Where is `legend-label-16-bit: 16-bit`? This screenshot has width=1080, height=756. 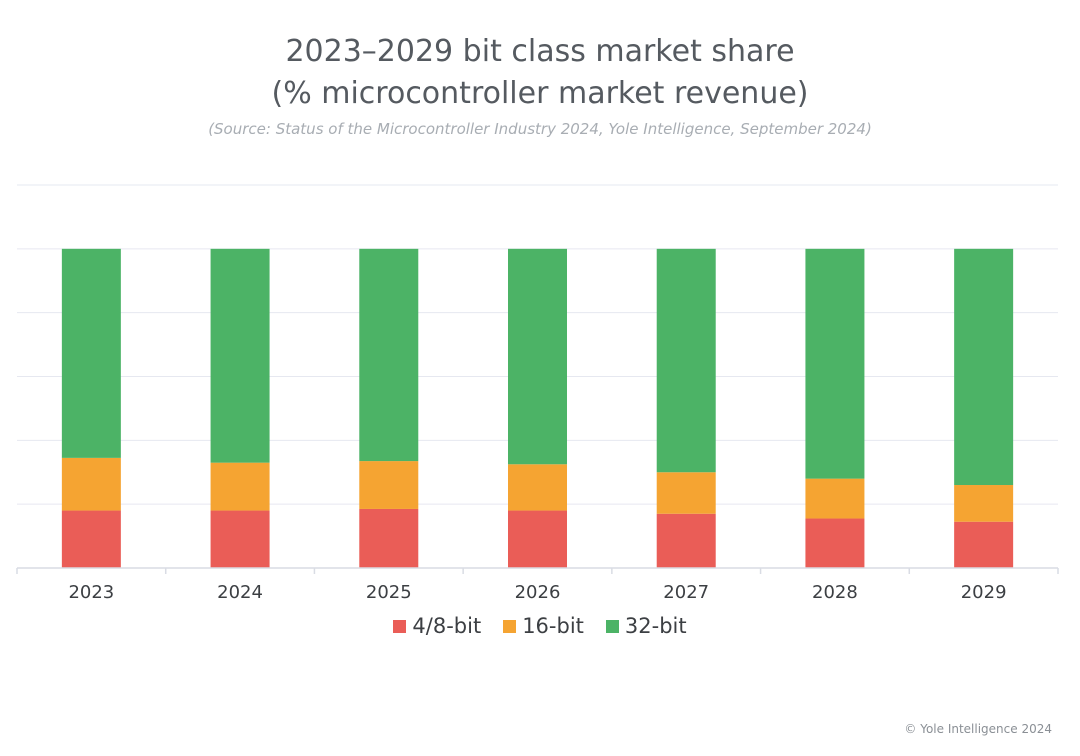 legend-label-16-bit: 16-bit is located at coordinates (553, 626).